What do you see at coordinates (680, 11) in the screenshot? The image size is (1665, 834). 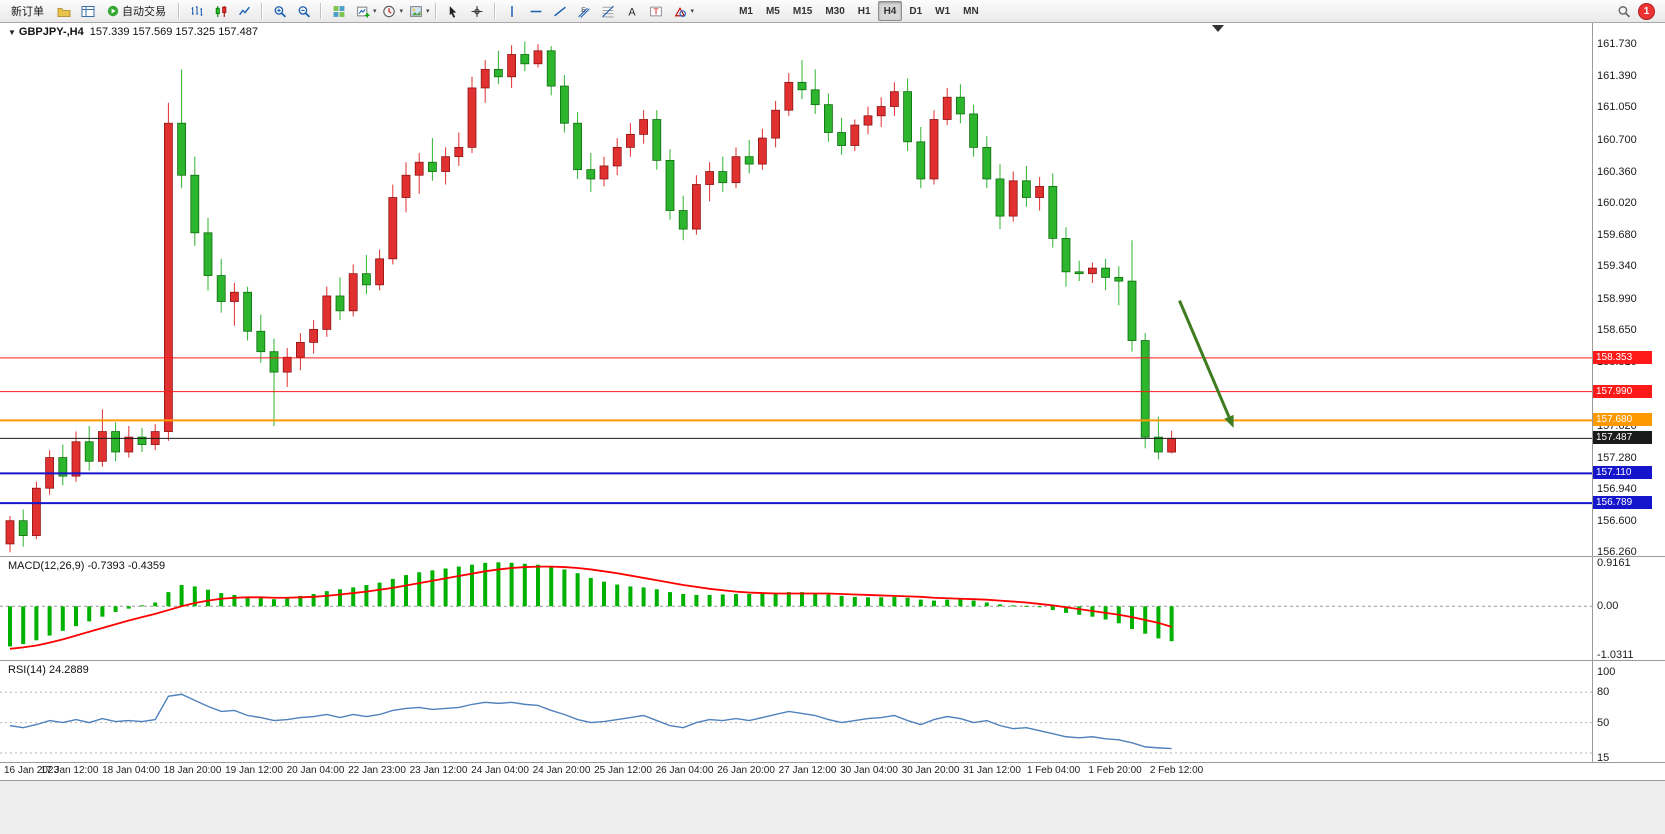 I see `shapes-icon` at bounding box center [680, 11].